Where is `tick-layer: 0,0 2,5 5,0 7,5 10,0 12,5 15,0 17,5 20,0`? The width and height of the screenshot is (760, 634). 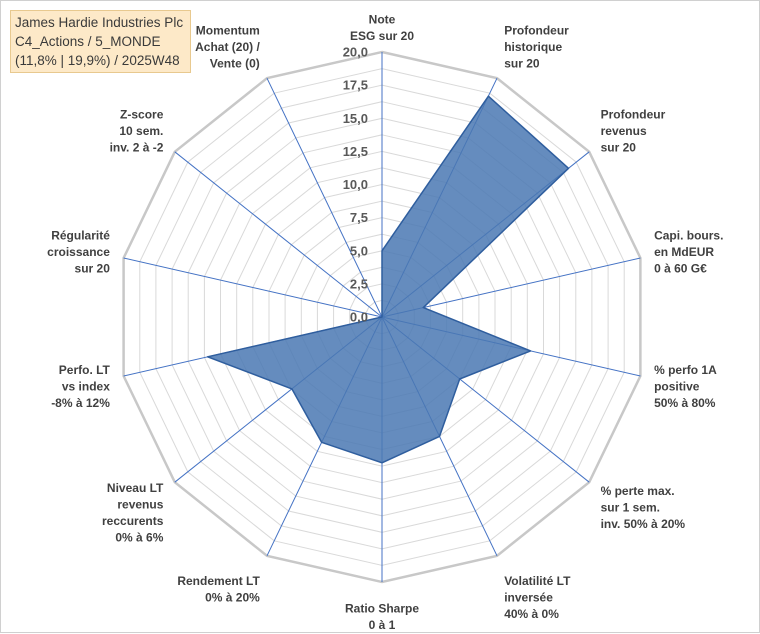 tick-layer: 0,0 2,5 5,0 7,5 10,0 12,5 15,0 17,5 20,0 is located at coordinates (355, 185).